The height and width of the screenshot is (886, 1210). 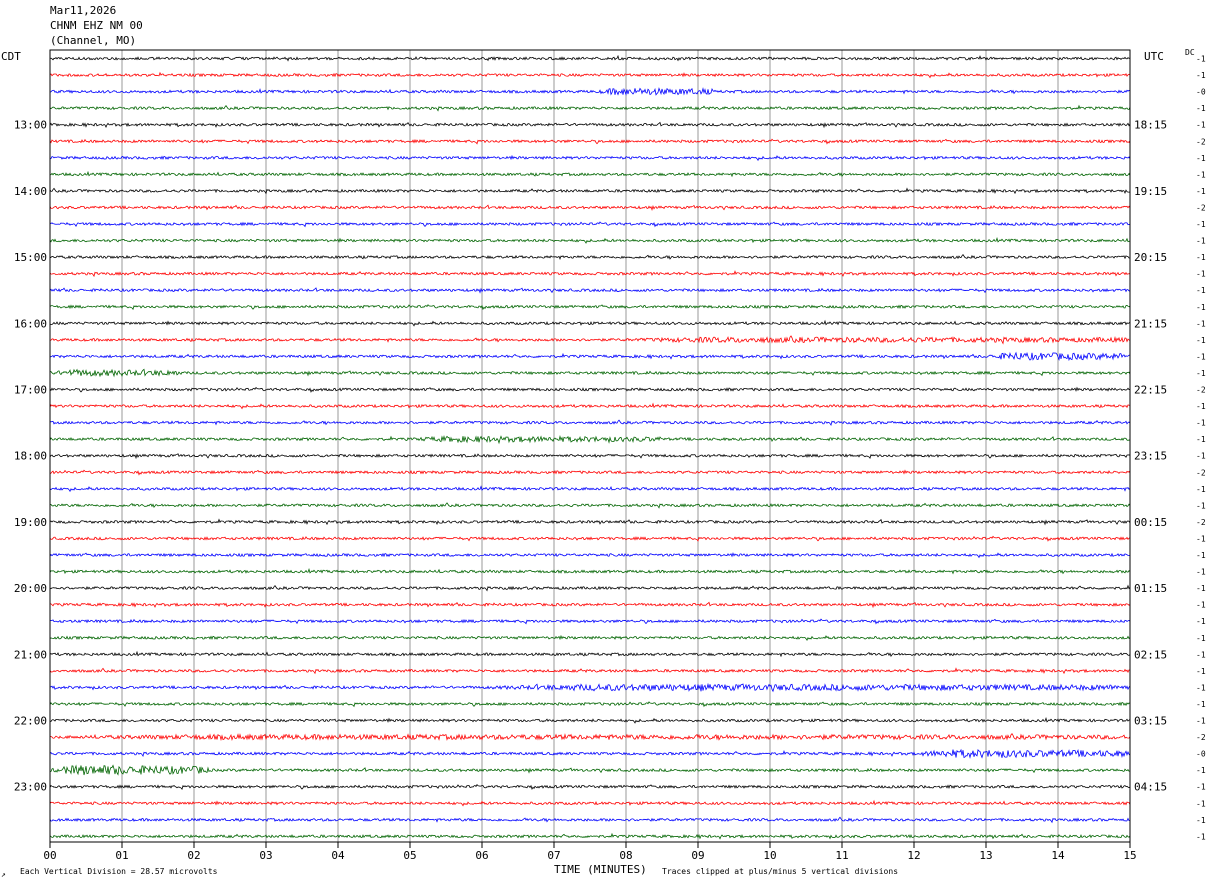 What do you see at coordinates (1150, 721) in the screenshot?
I see `right-hour-label: 03:15` at bounding box center [1150, 721].